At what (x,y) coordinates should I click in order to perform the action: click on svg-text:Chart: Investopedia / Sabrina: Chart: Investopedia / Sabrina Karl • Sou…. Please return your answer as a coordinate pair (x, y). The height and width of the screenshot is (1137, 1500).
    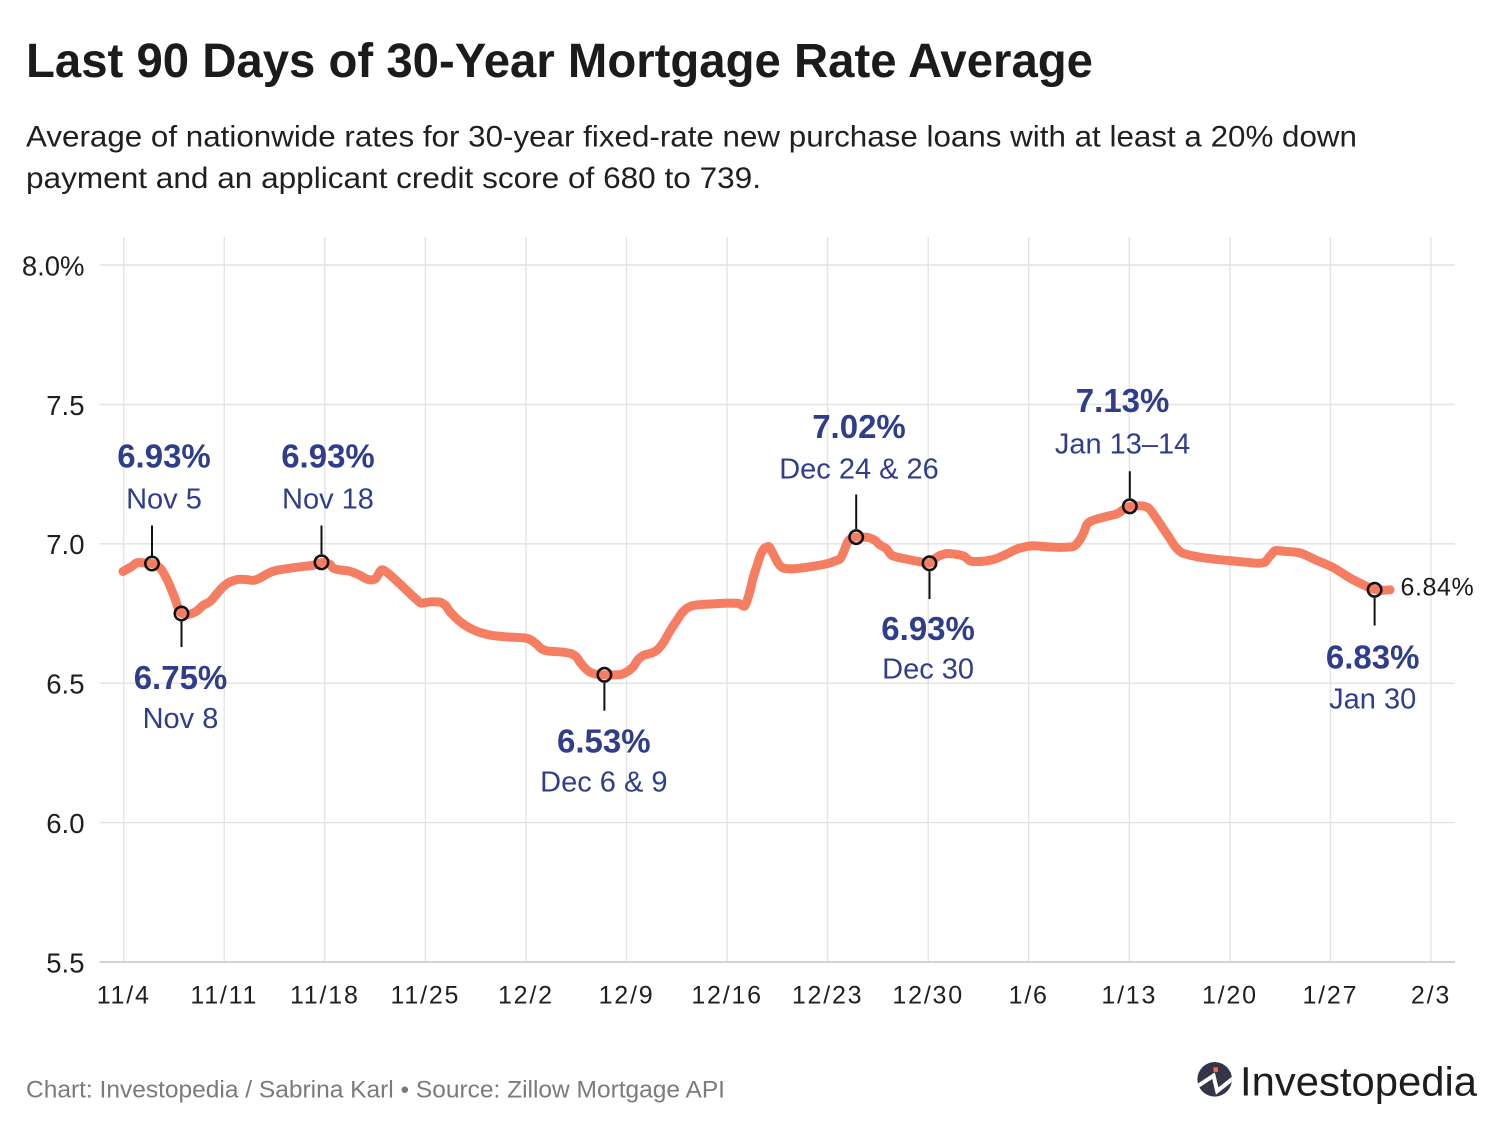
    Looking at the image, I should click on (375, 1089).